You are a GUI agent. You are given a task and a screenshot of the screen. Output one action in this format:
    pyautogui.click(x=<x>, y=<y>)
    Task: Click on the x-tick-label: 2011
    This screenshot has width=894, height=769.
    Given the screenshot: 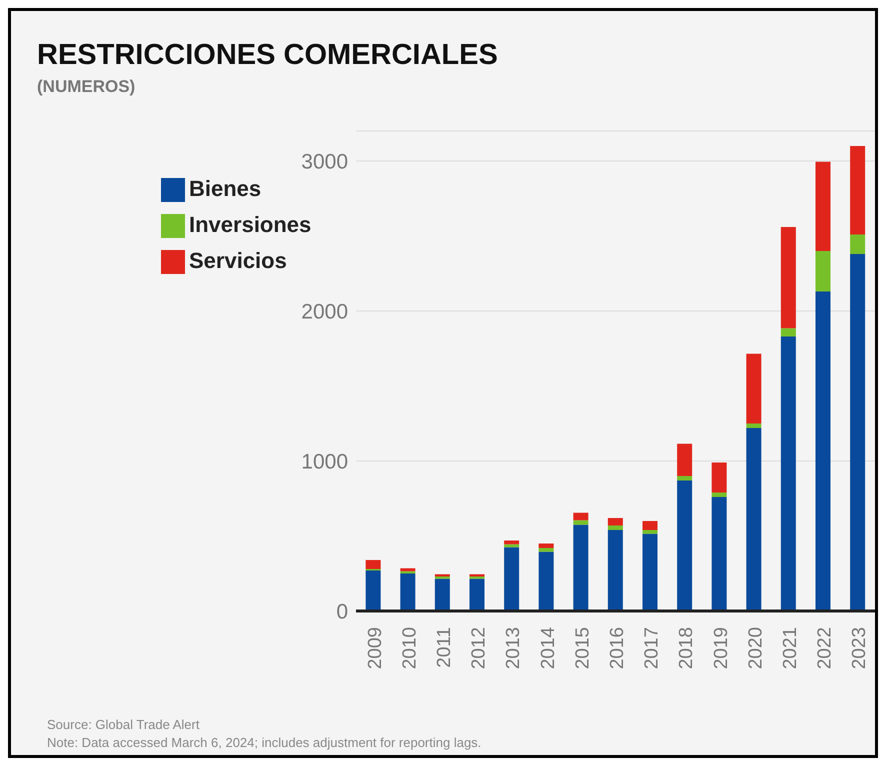 What is the action you would take?
    pyautogui.click(x=444, y=647)
    